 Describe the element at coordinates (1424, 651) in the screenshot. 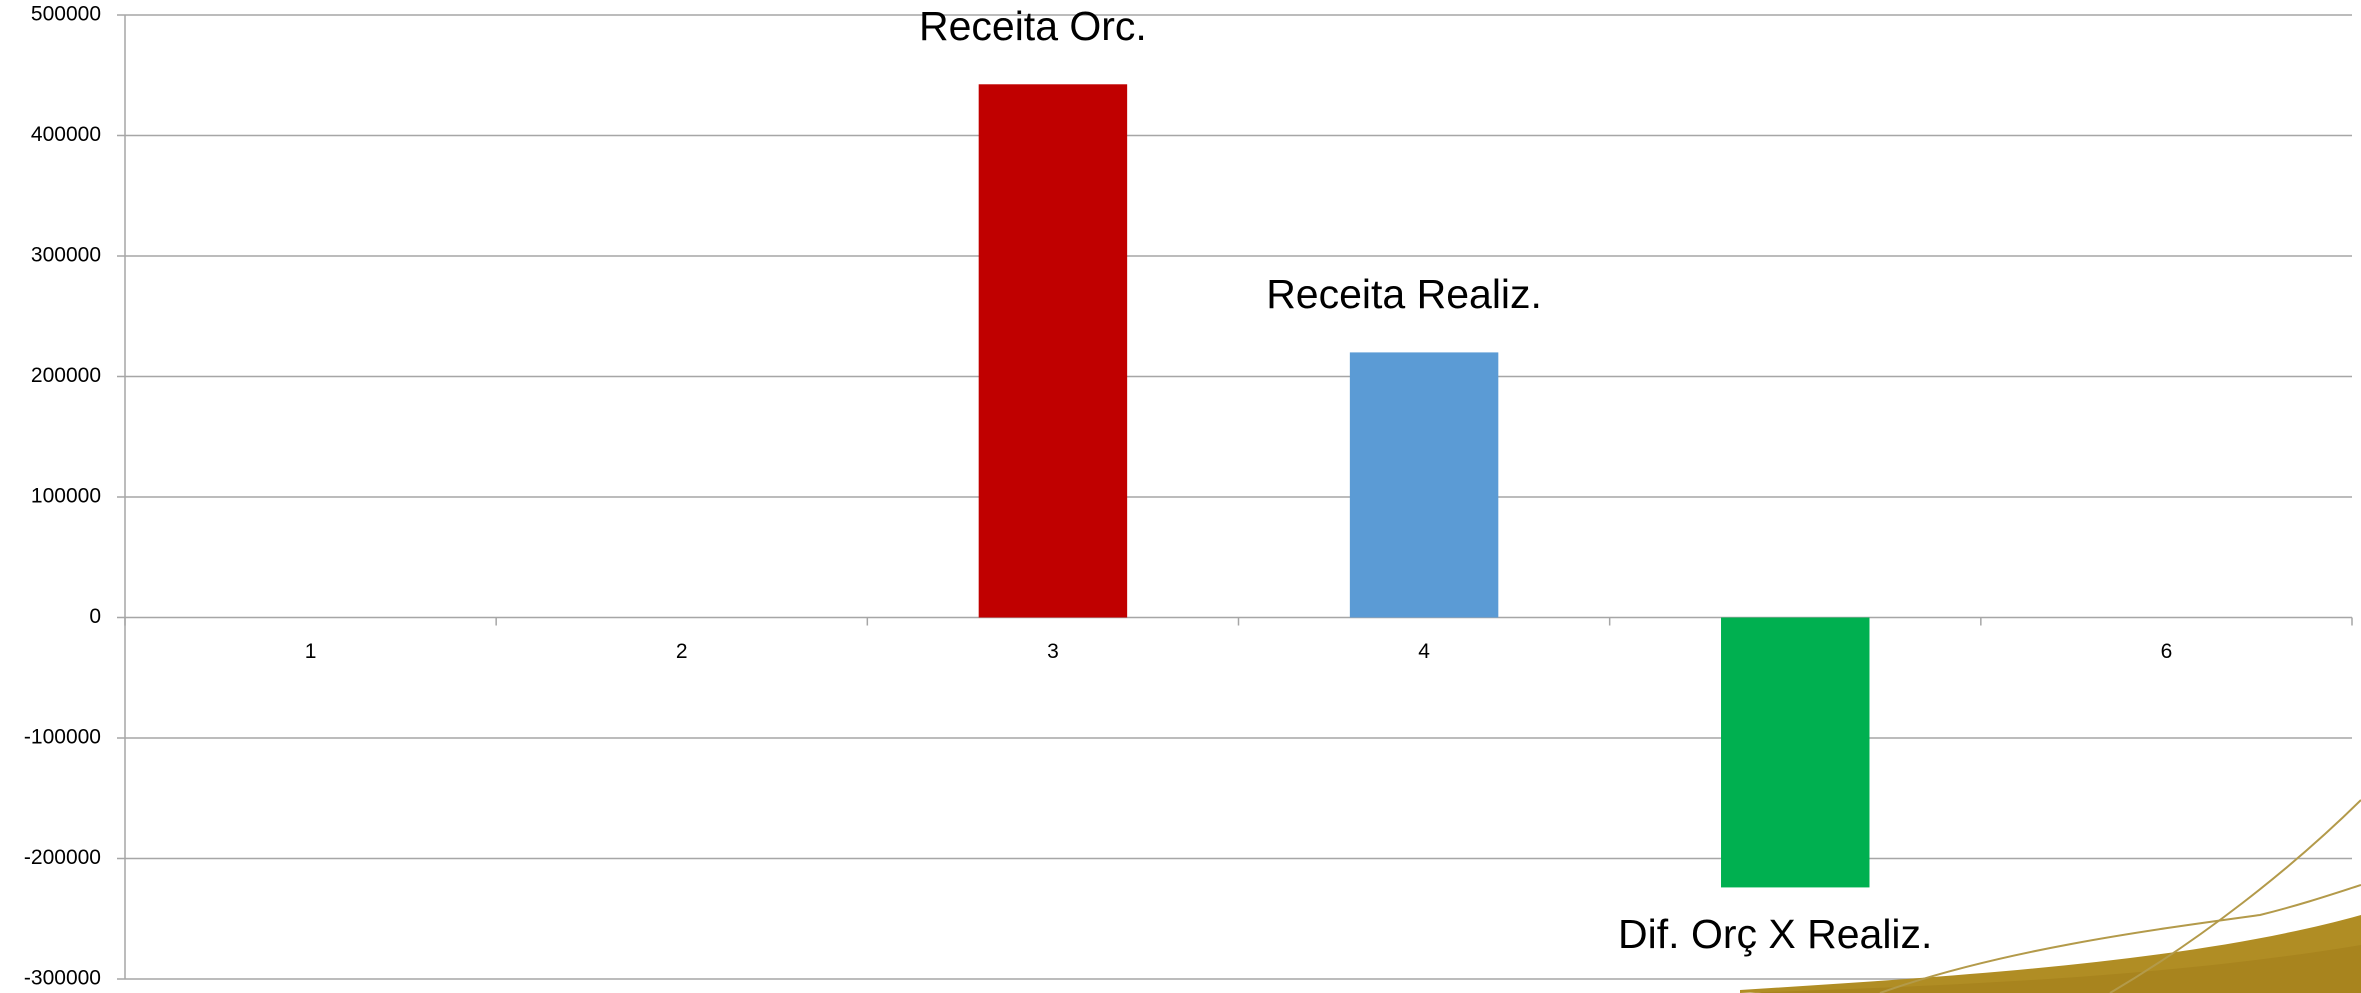

I see `x-tick-label: 4` at that location.